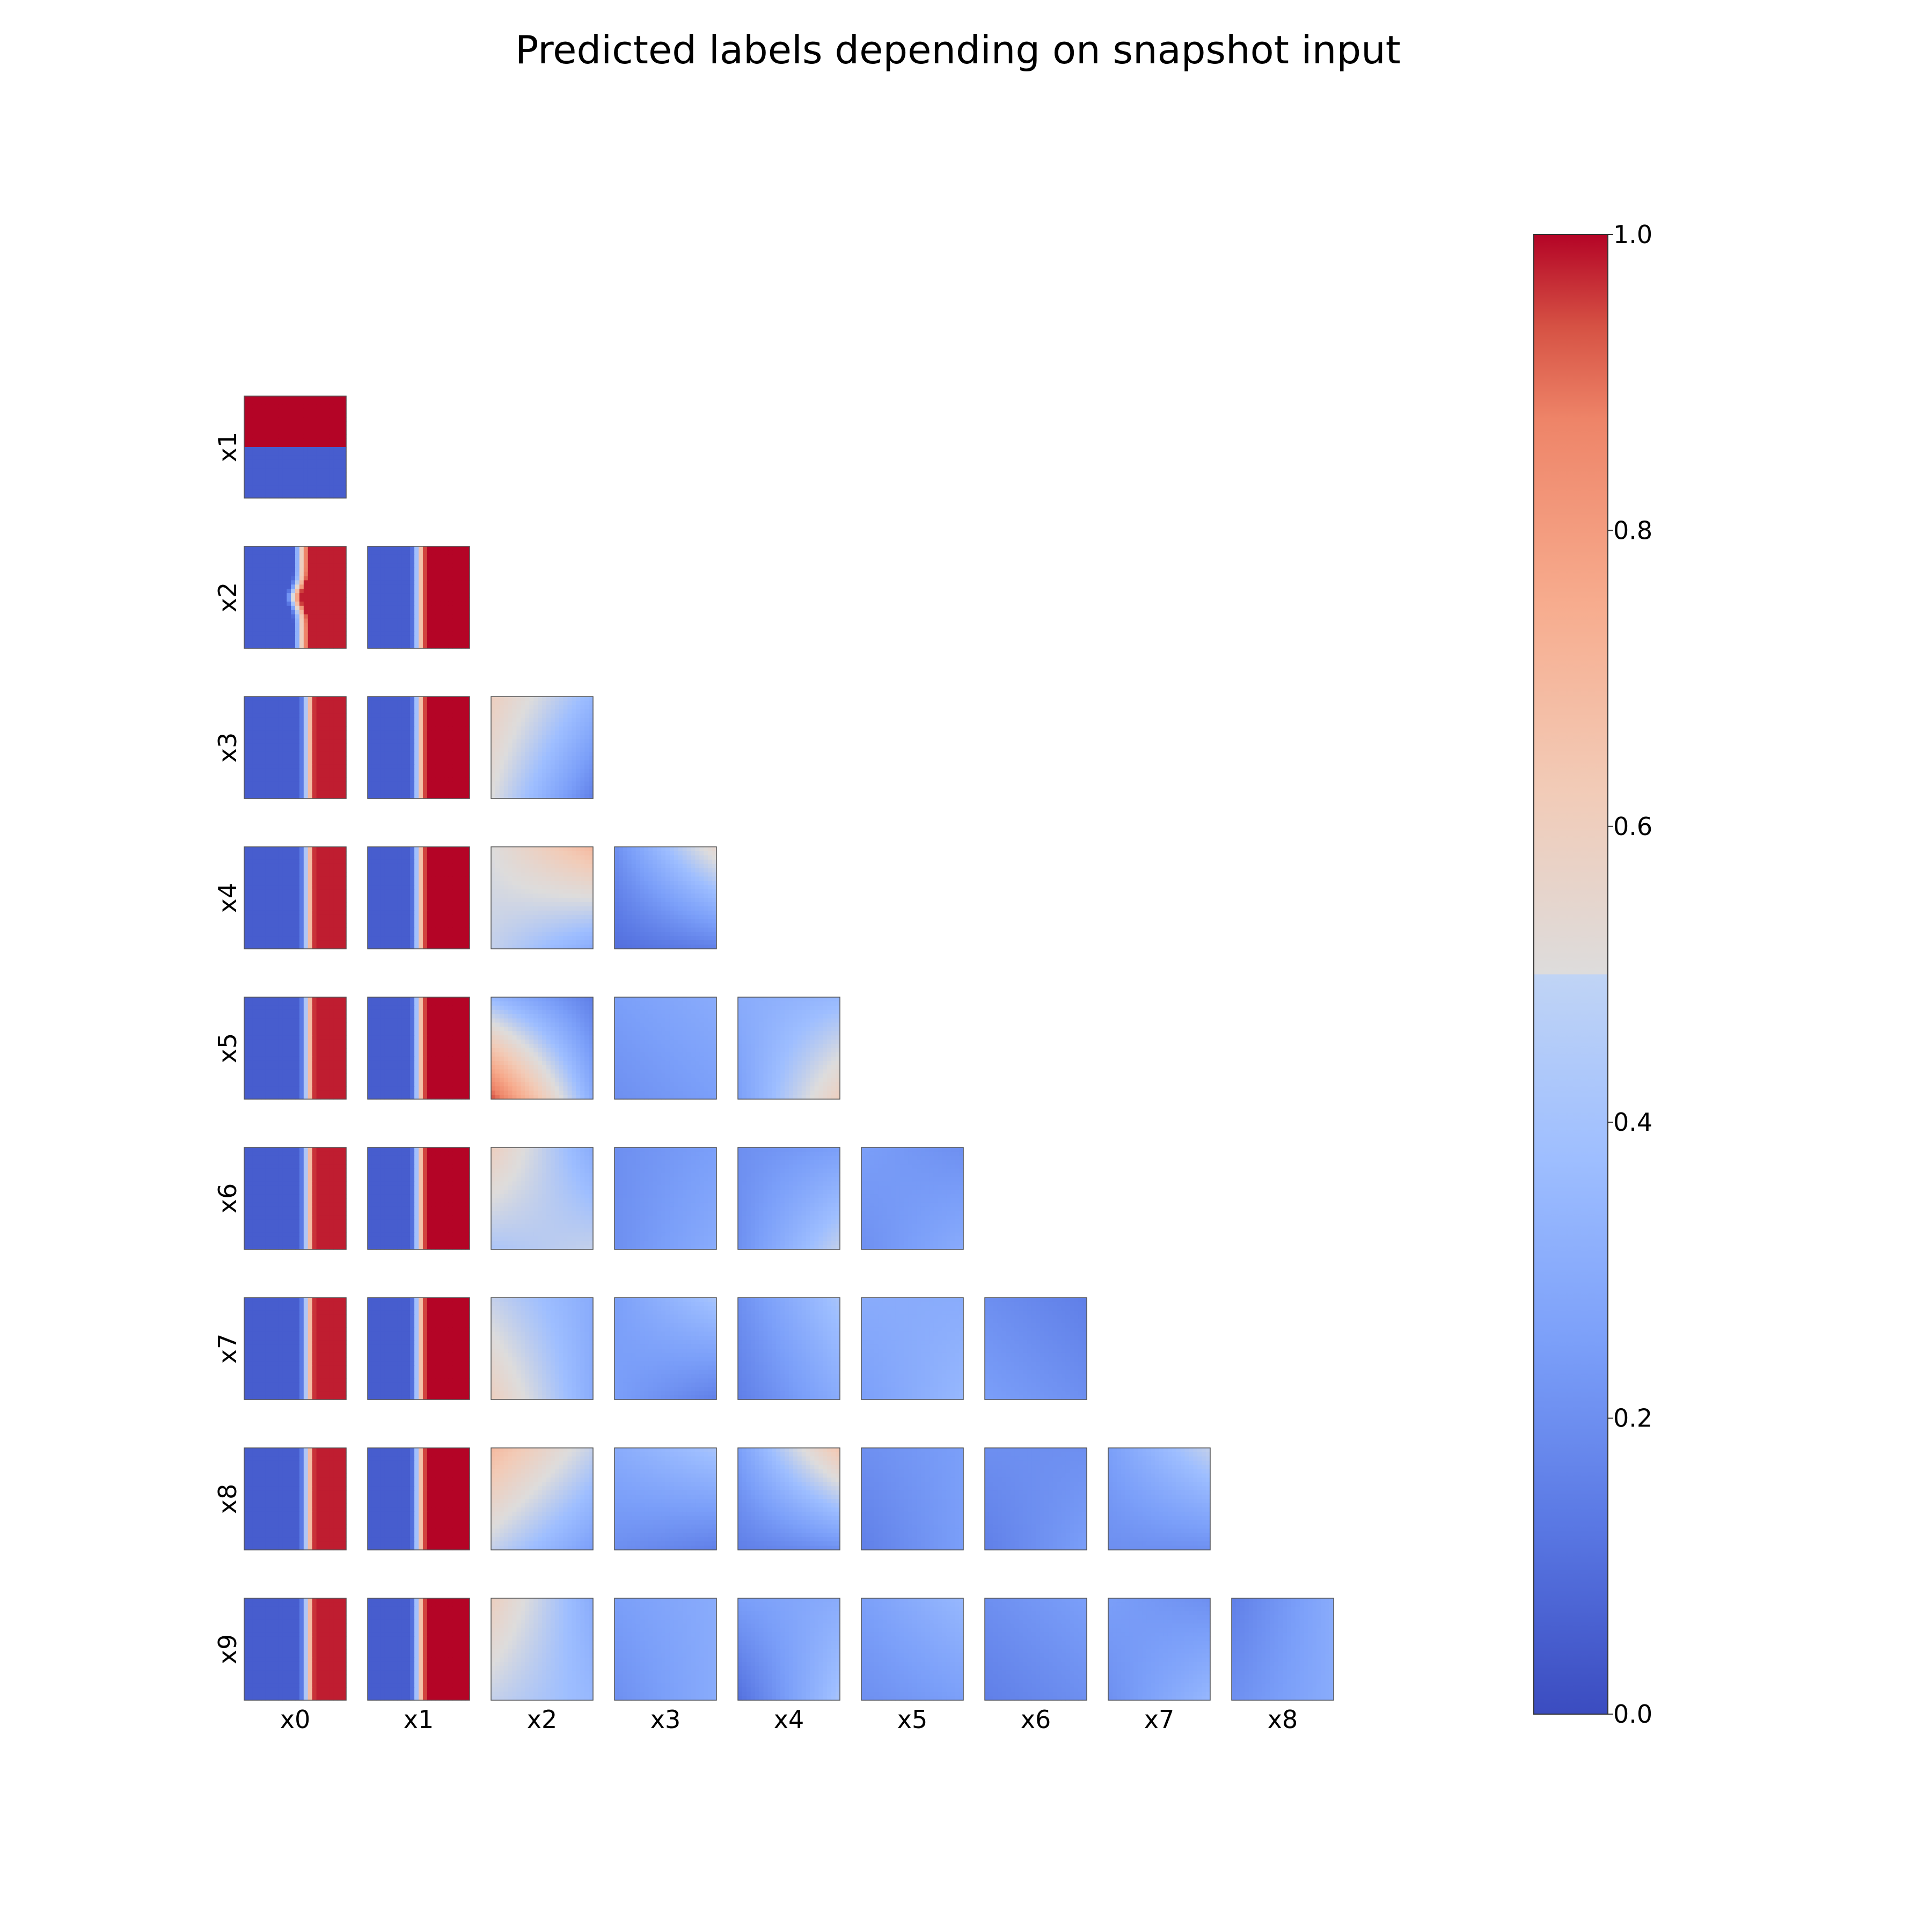 This screenshot has width=1932, height=1932. What do you see at coordinates (295, 898) in the screenshot?
I see `panel-x4-x0` at bounding box center [295, 898].